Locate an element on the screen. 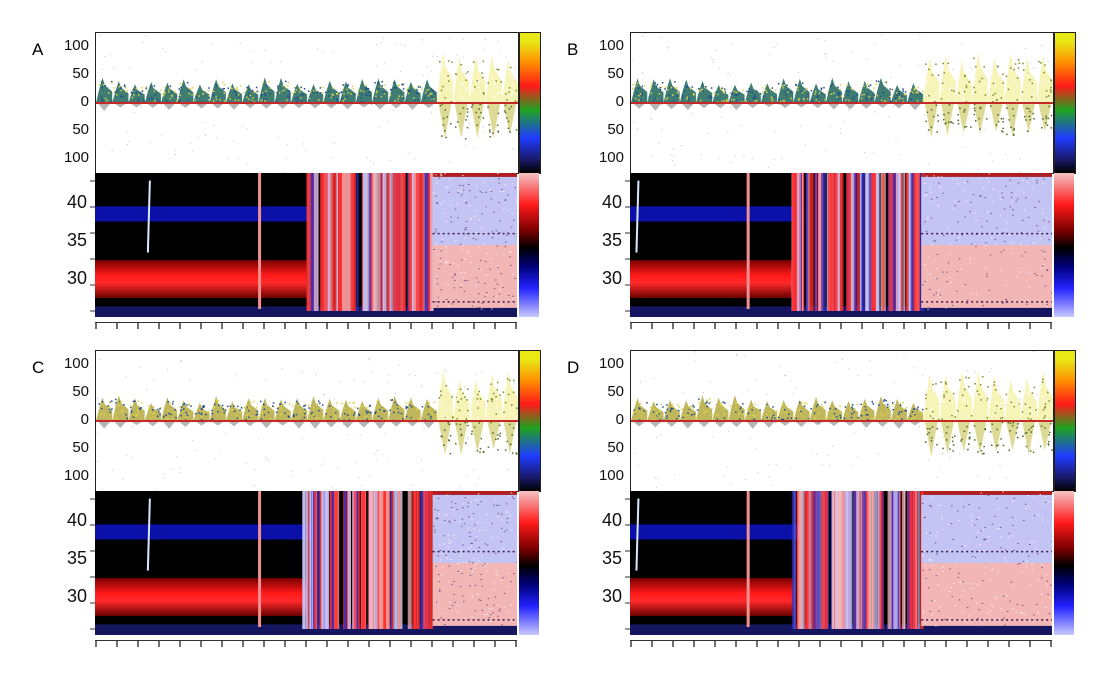  spectrum-lower-envelope is located at coordinates (380, 106).